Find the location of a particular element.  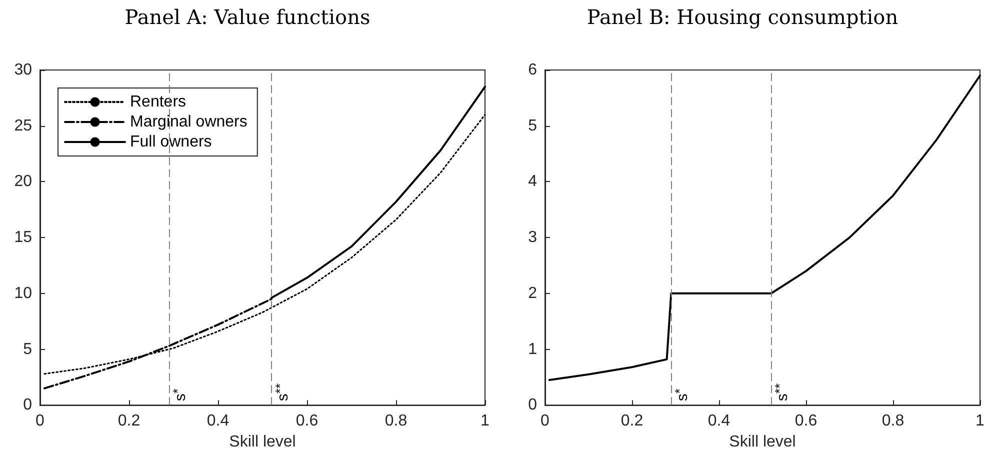

y-tick-label: 30 is located at coordinates (23, 70).